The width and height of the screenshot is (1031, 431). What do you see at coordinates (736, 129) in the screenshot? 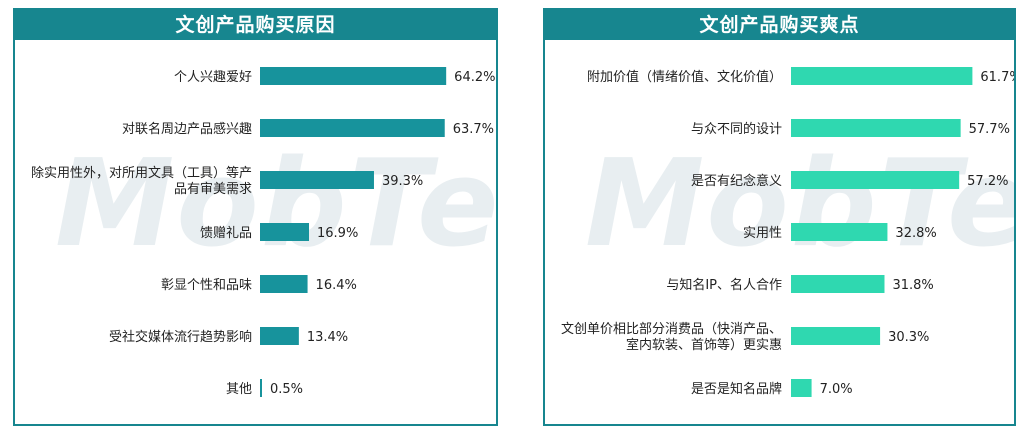
I see `category-label: 与众不同的设计` at bounding box center [736, 129].